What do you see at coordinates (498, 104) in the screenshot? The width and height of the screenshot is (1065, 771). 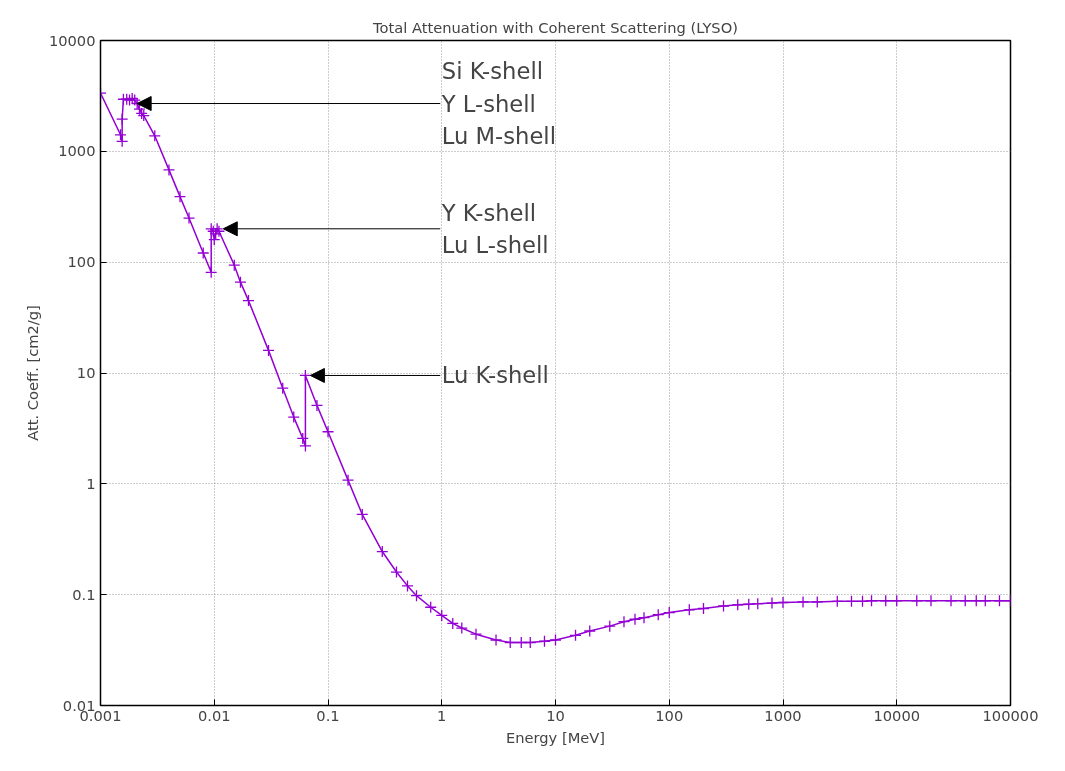 I see `annotation: Si K-shell Y L-shell Lu M-shell` at bounding box center [498, 104].